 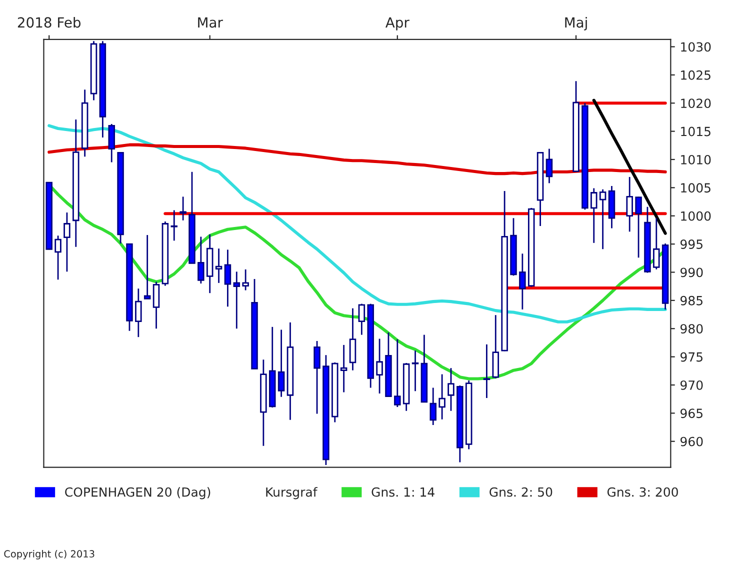 What do you see at coordinates (210, 22) in the screenshot?
I see `x-tick-label: Mar` at bounding box center [210, 22].